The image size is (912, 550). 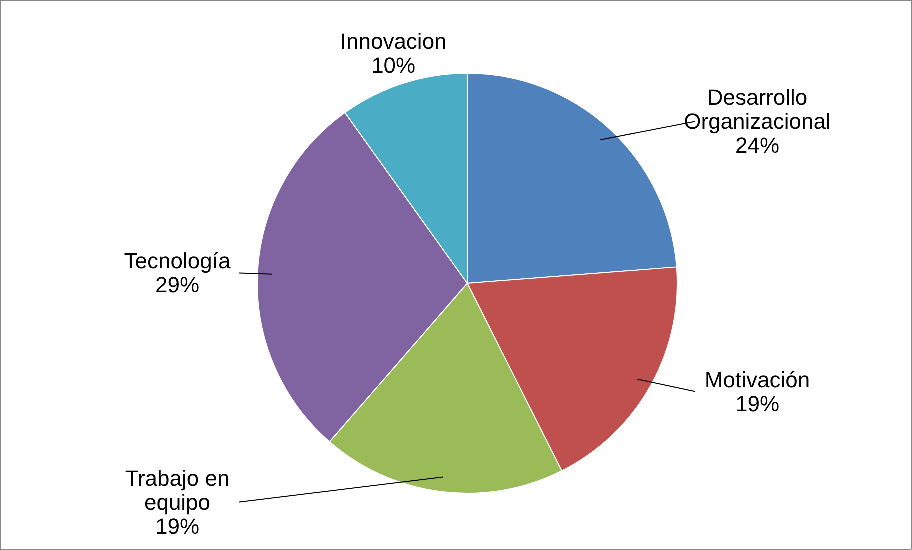 What do you see at coordinates (757, 109) in the screenshot?
I see `slice-label: Desarrollo Organizacional` at bounding box center [757, 109].